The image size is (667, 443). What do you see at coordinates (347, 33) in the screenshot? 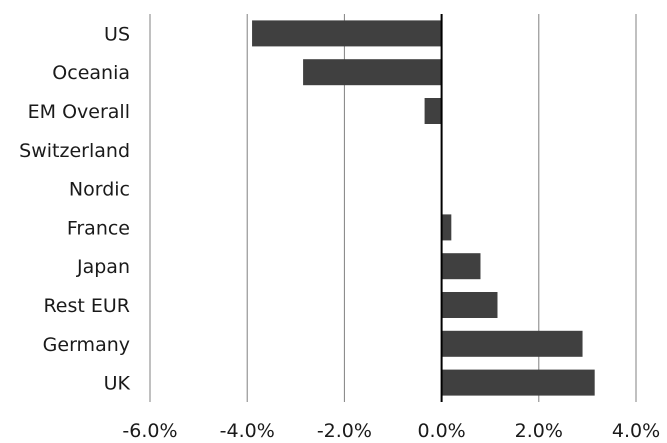
I see `bar-us` at bounding box center [347, 33].